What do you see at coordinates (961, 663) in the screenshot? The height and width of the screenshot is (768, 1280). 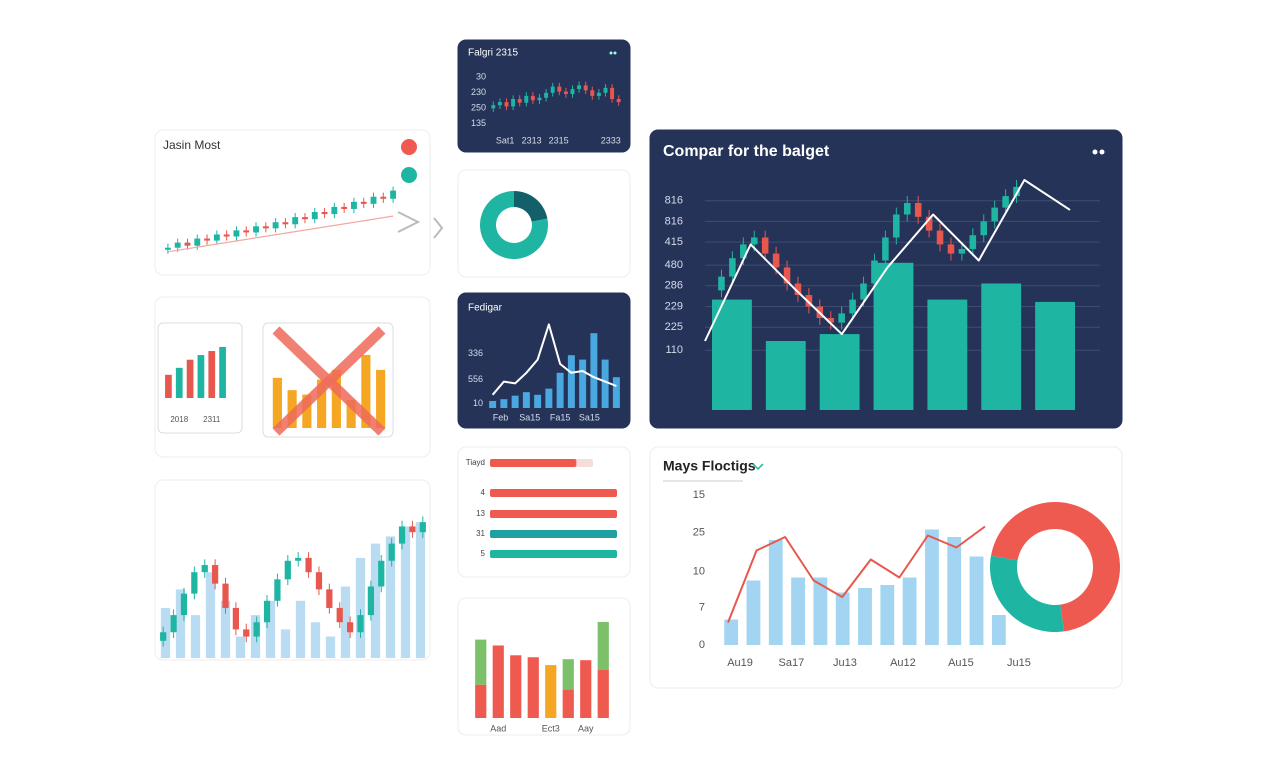 I see `x-tick-label: Au15` at bounding box center [961, 663].